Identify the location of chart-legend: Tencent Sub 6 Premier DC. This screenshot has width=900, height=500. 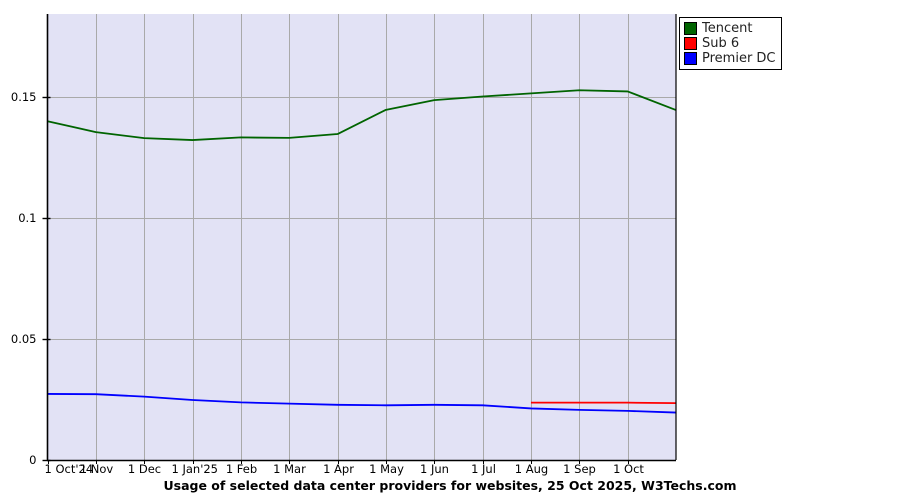
(730, 43).